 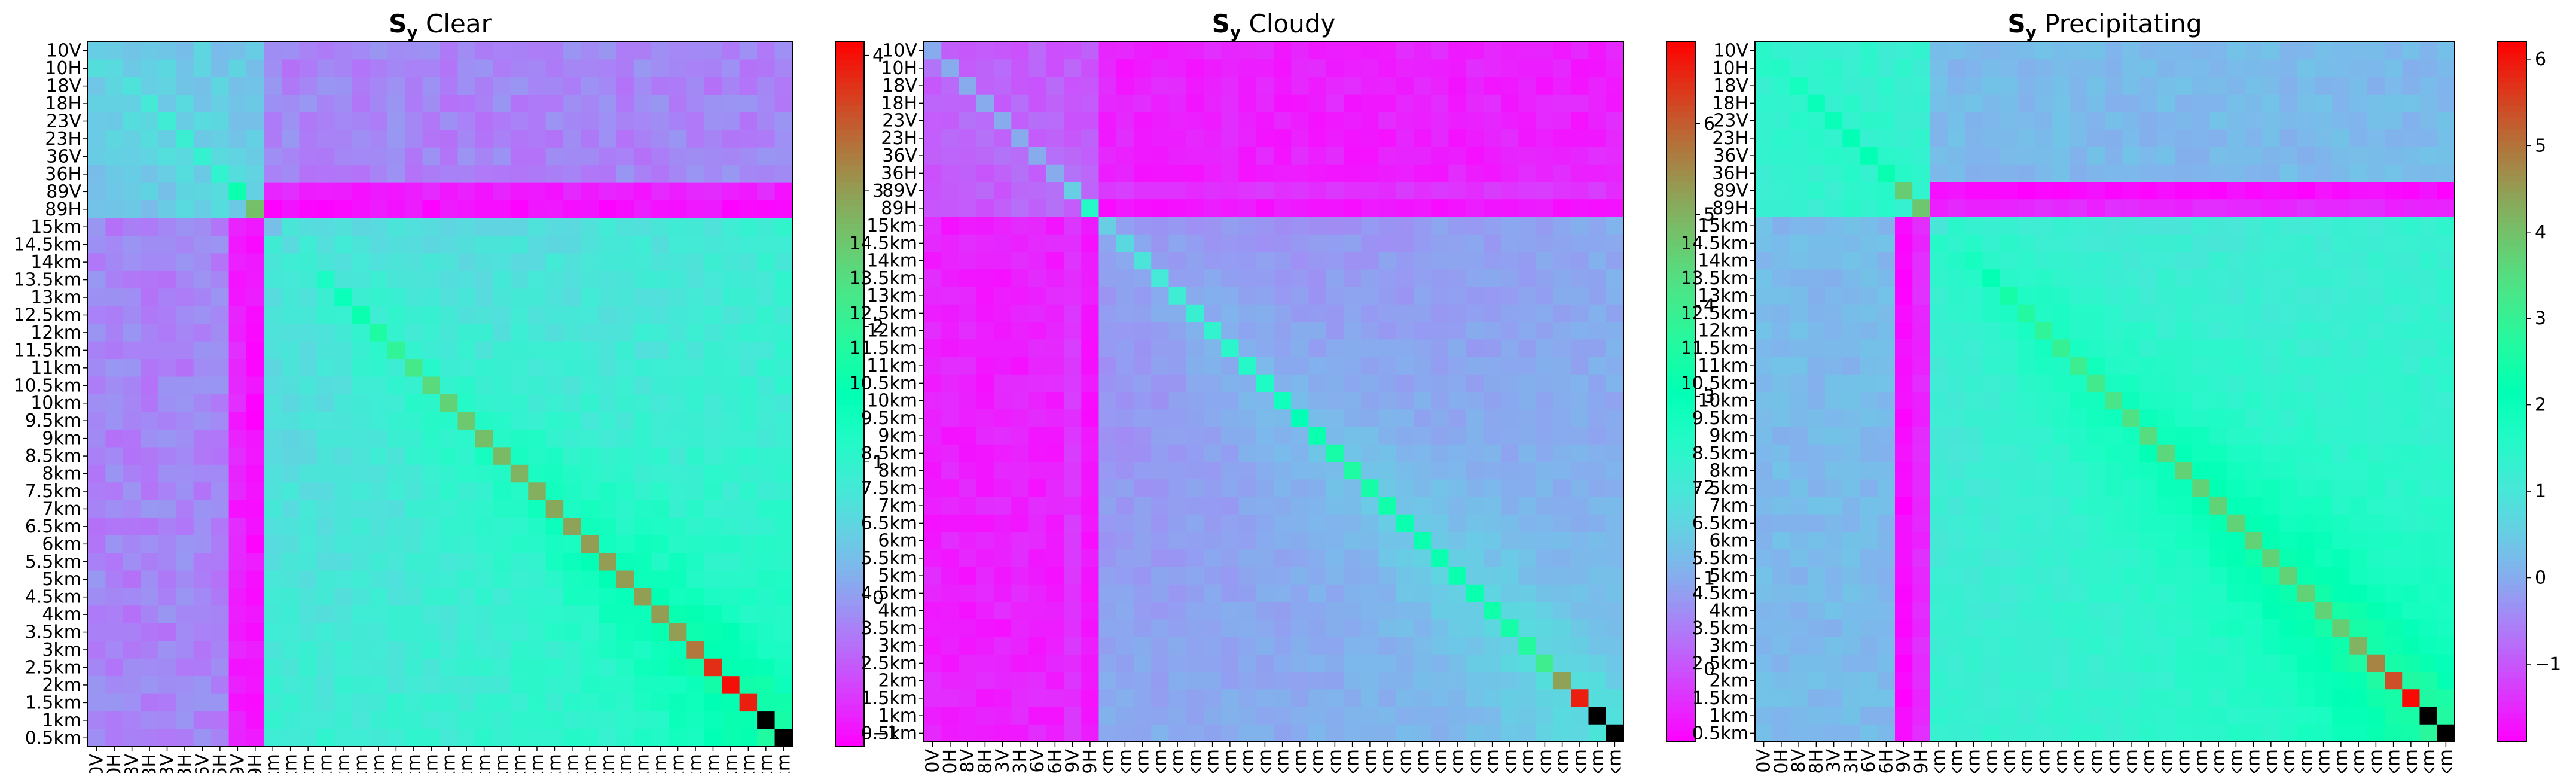 I want to click on x-tick-label: 0.5km, so click(x=783, y=763).